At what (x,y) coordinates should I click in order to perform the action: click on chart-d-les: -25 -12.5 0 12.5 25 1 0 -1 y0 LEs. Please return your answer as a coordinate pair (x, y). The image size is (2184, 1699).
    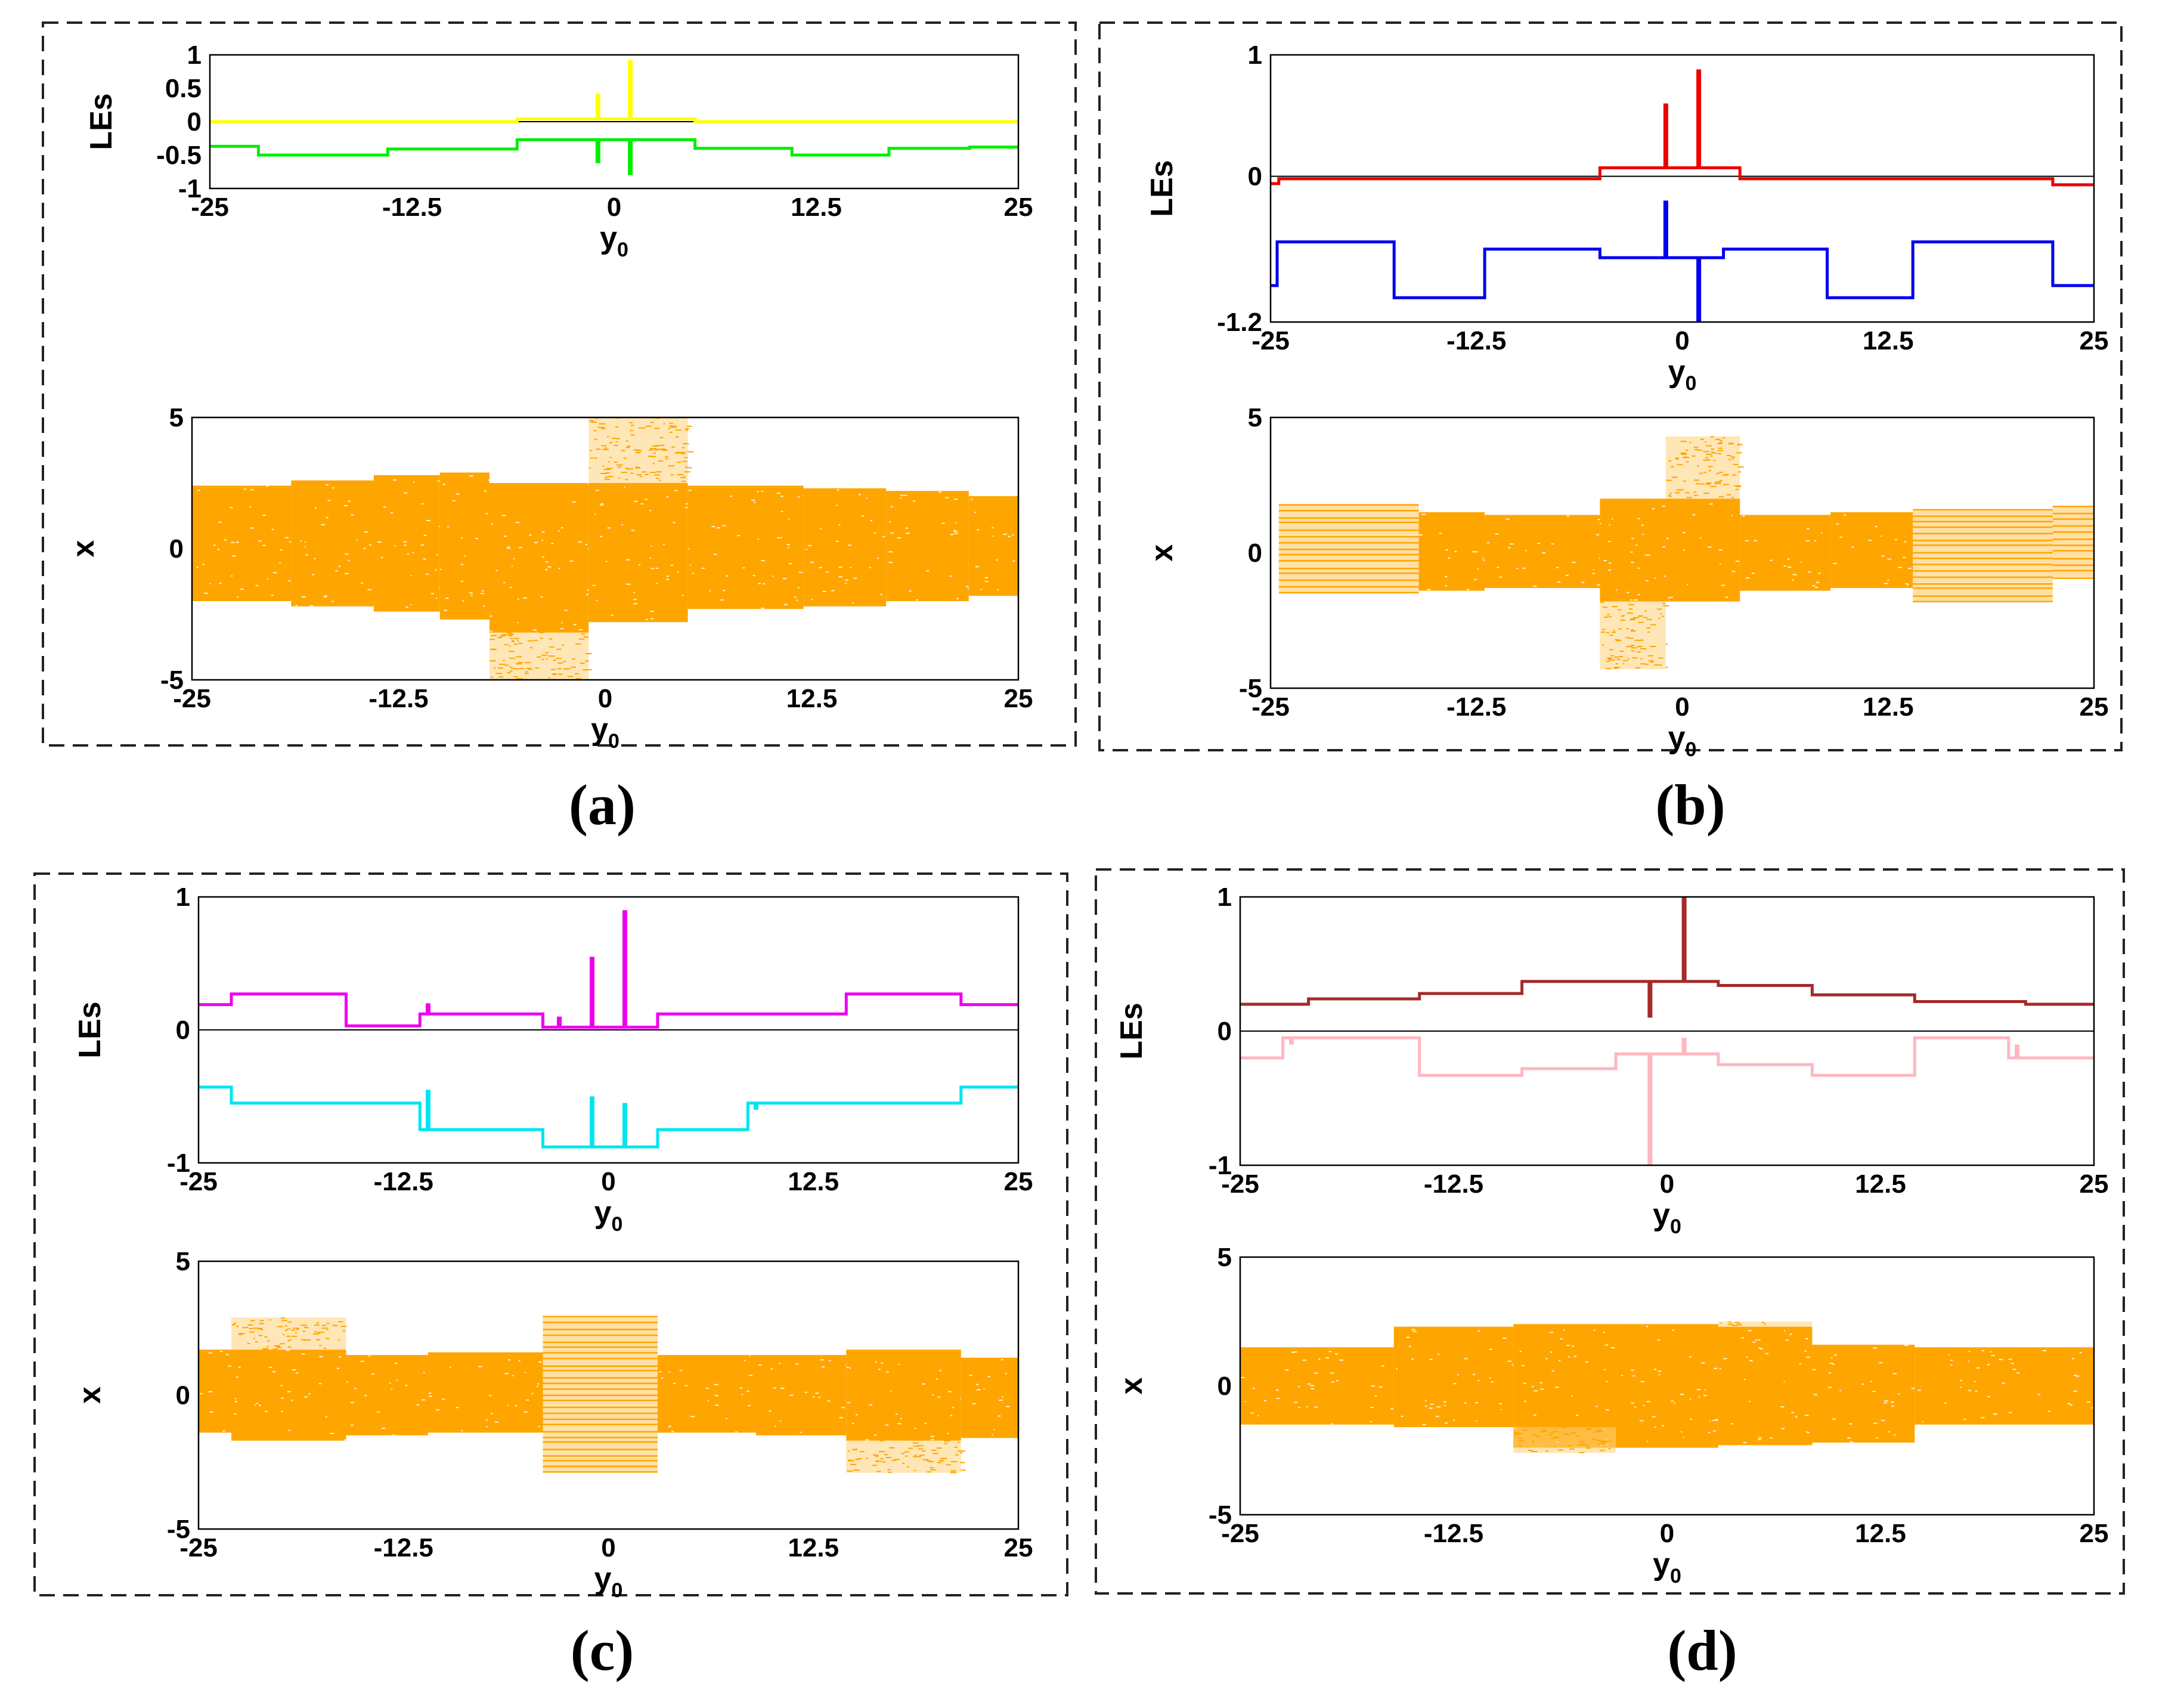
    Looking at the image, I should click on (1611, 1060).